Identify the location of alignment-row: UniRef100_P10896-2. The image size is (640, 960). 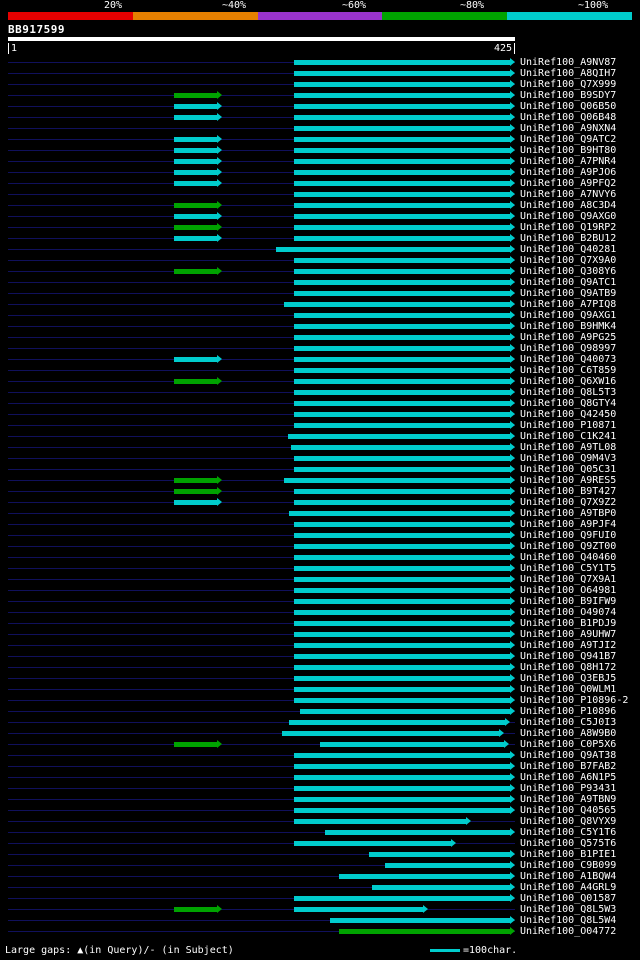
(320, 700).